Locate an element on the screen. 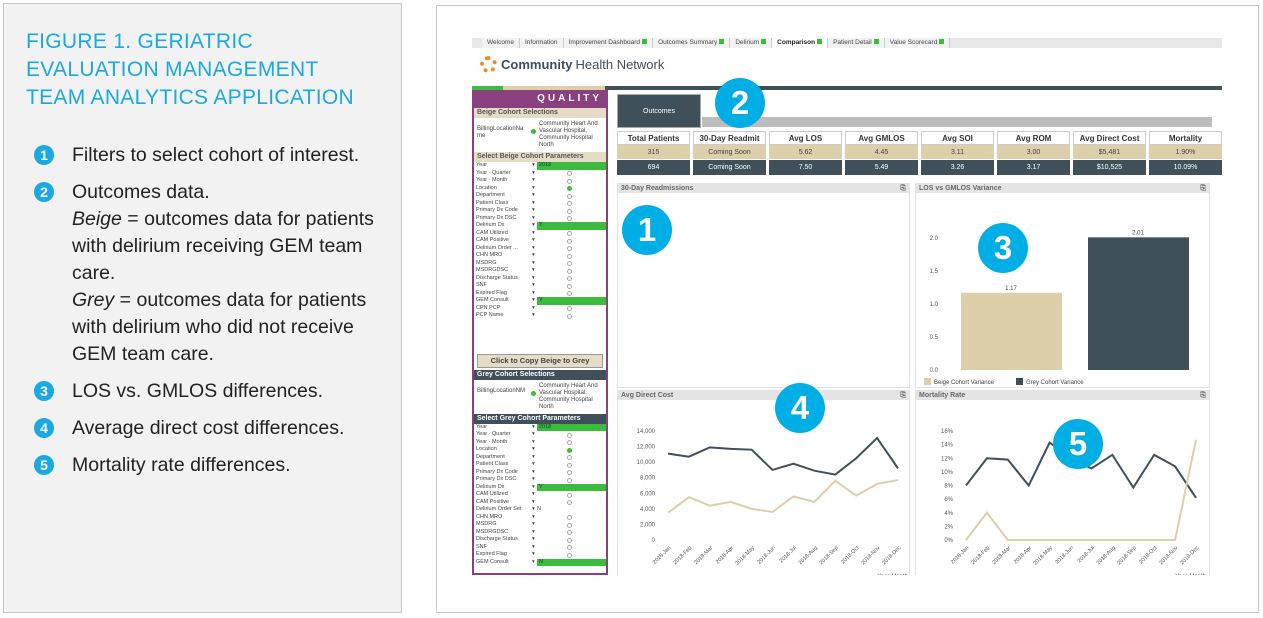 The image size is (1263, 618). param-row: GEM Consult ▾ Y is located at coordinates (540, 301).